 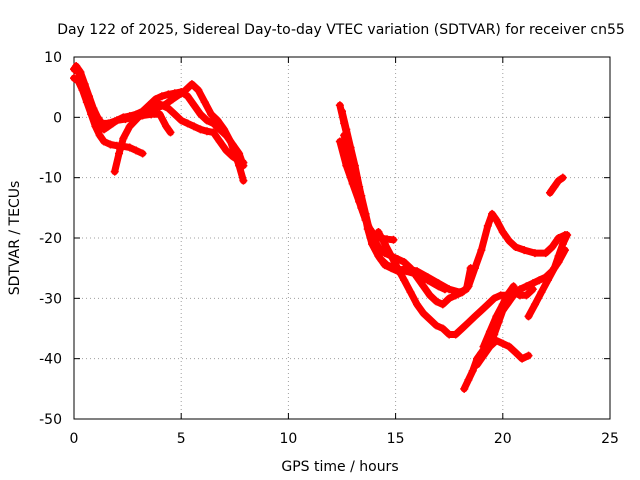 What do you see at coordinates (610, 439) in the screenshot?
I see `x-tick-label: 25` at bounding box center [610, 439].